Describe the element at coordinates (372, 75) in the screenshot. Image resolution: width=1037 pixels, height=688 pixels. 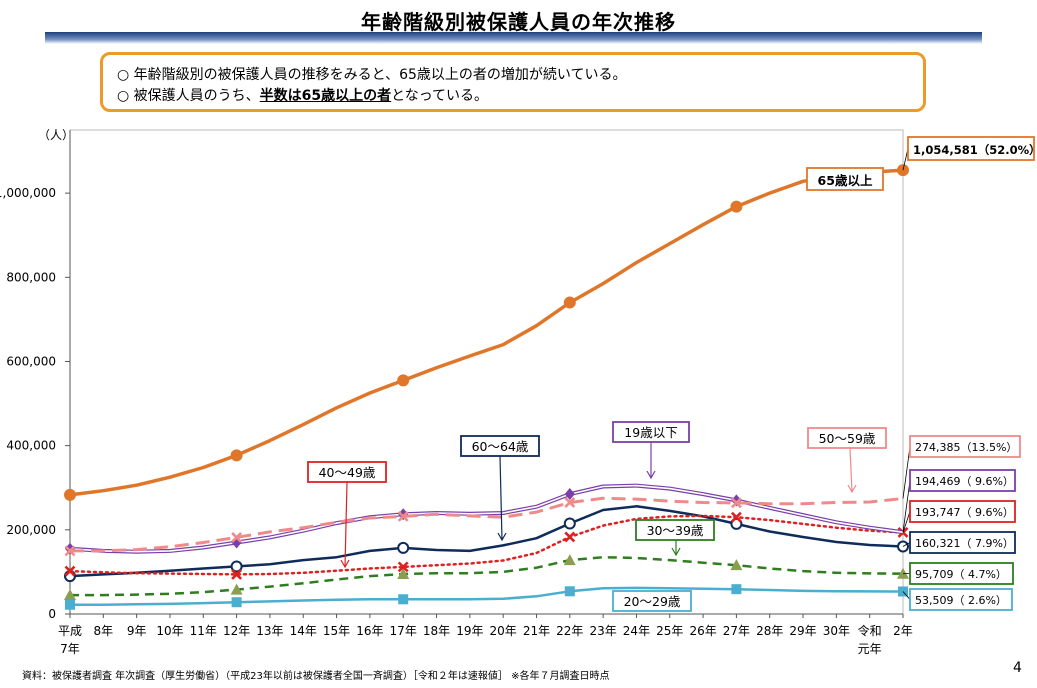
I see `summary-bullet-1: ○ 年齢階級別の被保護人員の推移をみると、65歳以上の者の増加が続いている。` at that location.